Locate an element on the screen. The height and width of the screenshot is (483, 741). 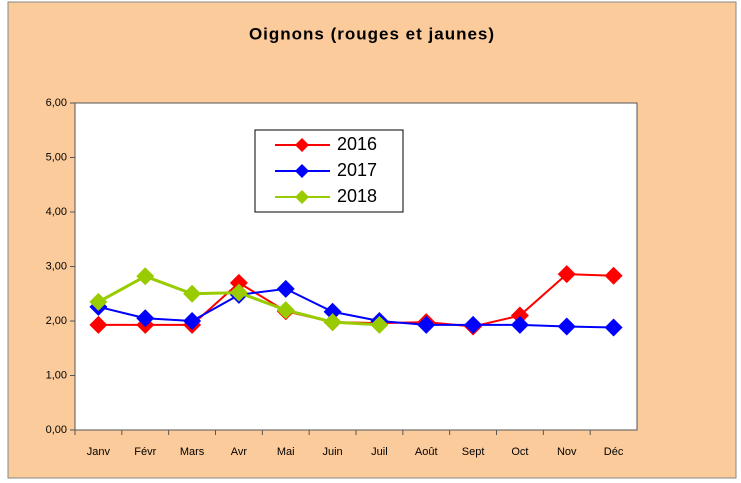
legend-label: 2018 is located at coordinates (357, 196).